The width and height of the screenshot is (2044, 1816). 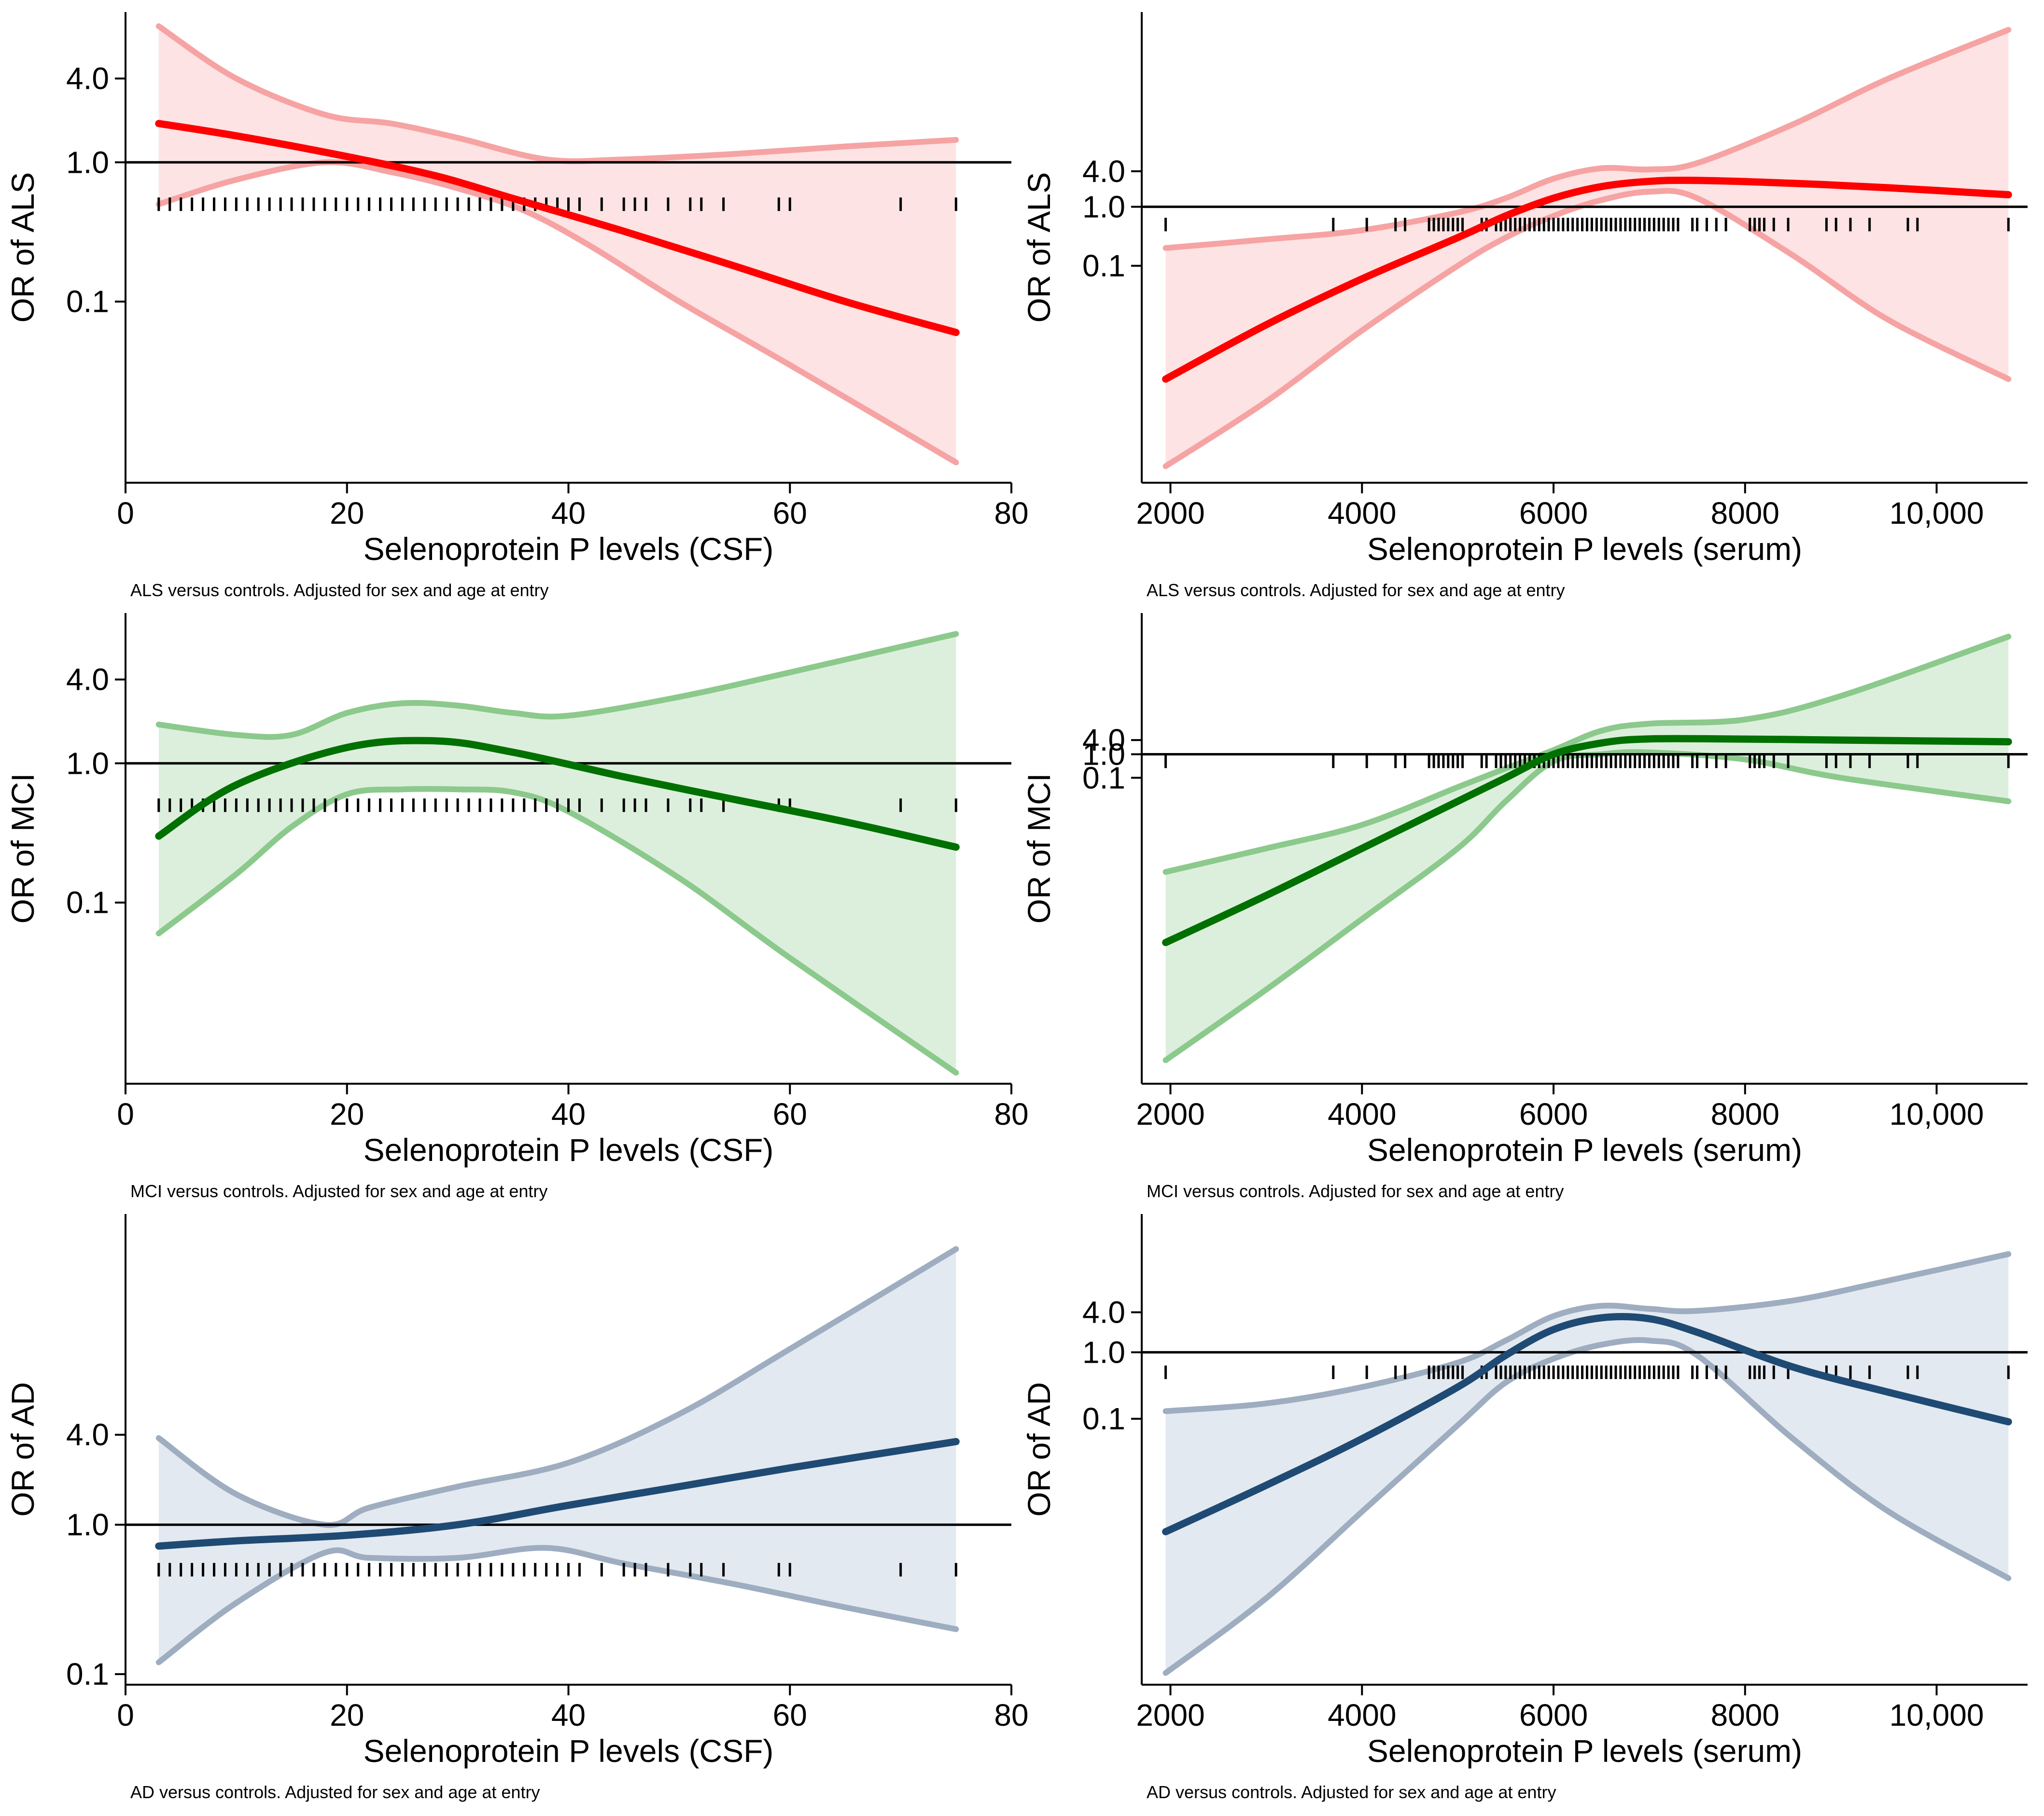 What do you see at coordinates (1104, 1352) in the screenshot?
I see `bottom-right-y-tick-label: 1.0` at bounding box center [1104, 1352].